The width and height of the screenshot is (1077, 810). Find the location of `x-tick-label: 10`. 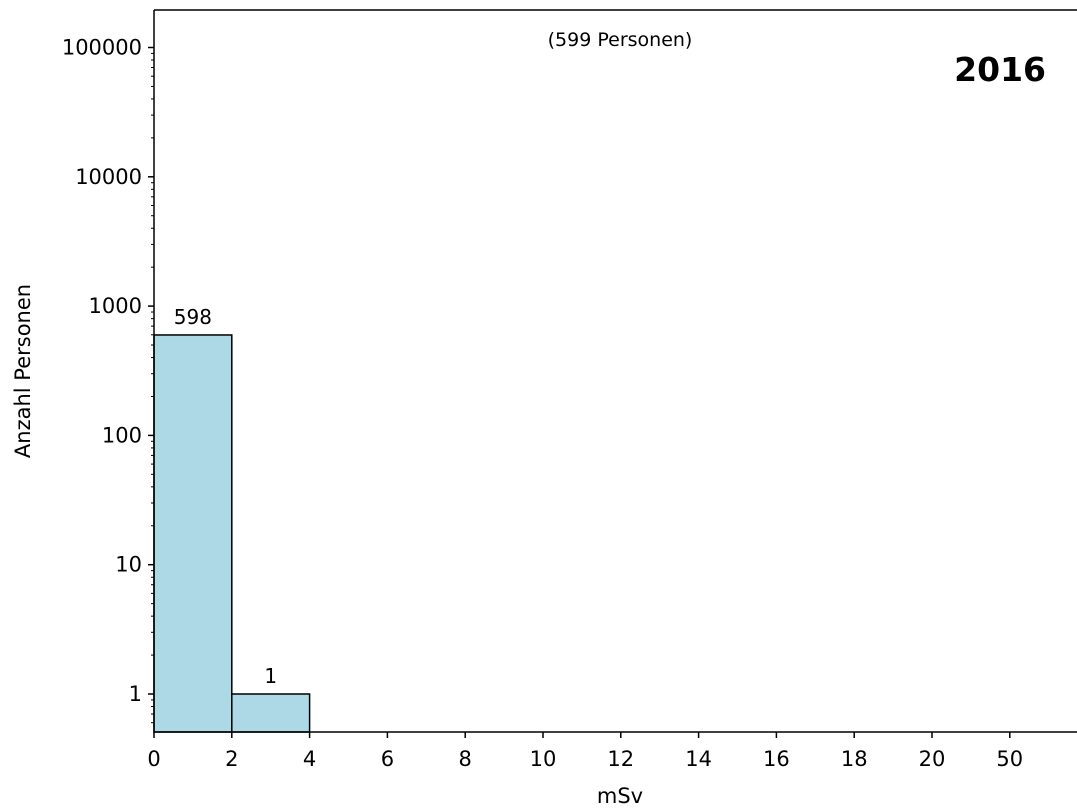

x-tick-label: 10 is located at coordinates (543, 759).